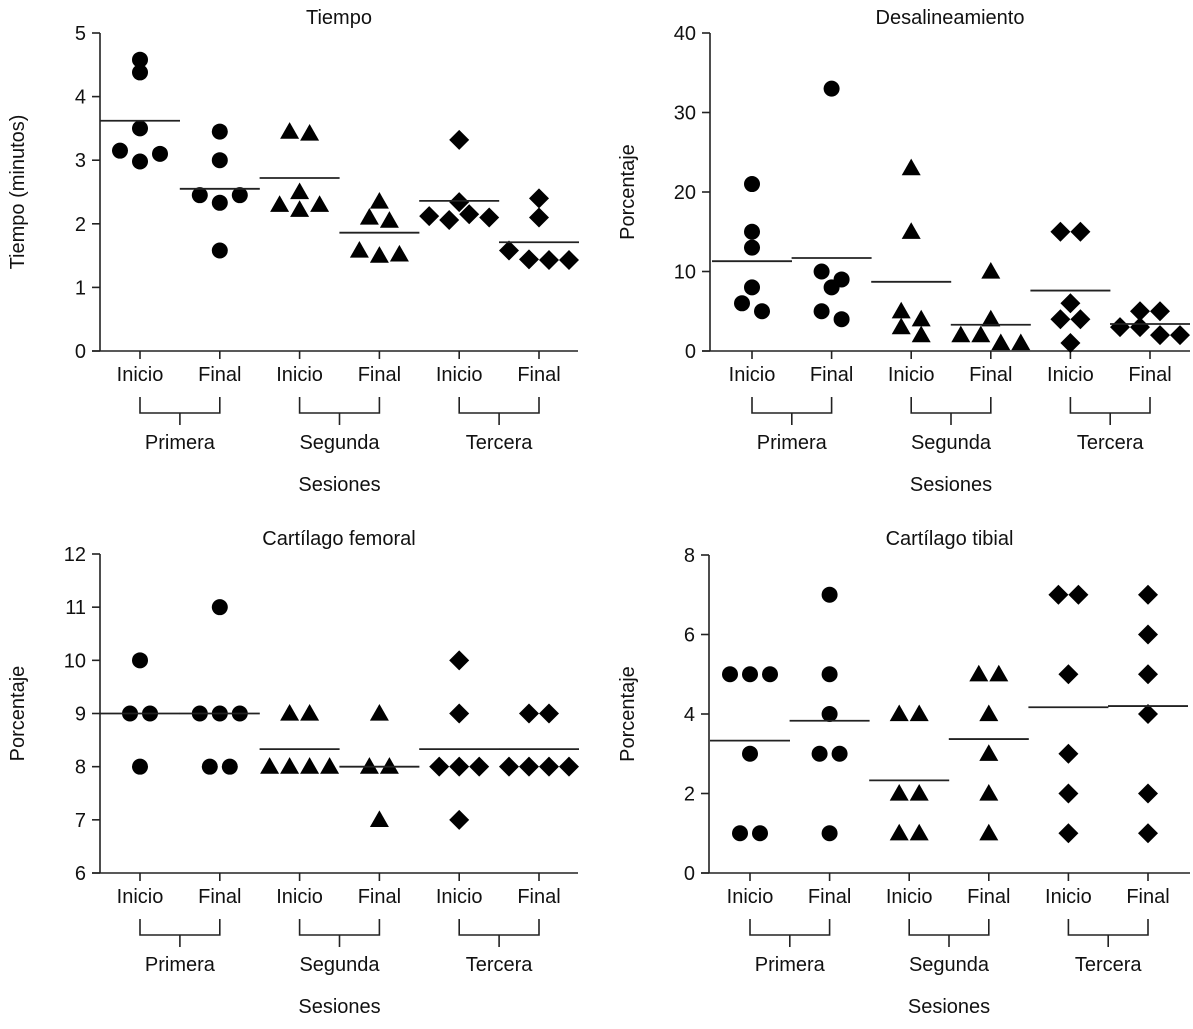 The height and width of the screenshot is (1029, 1193). I want to click on y-tick-label: 20, so click(685, 193).